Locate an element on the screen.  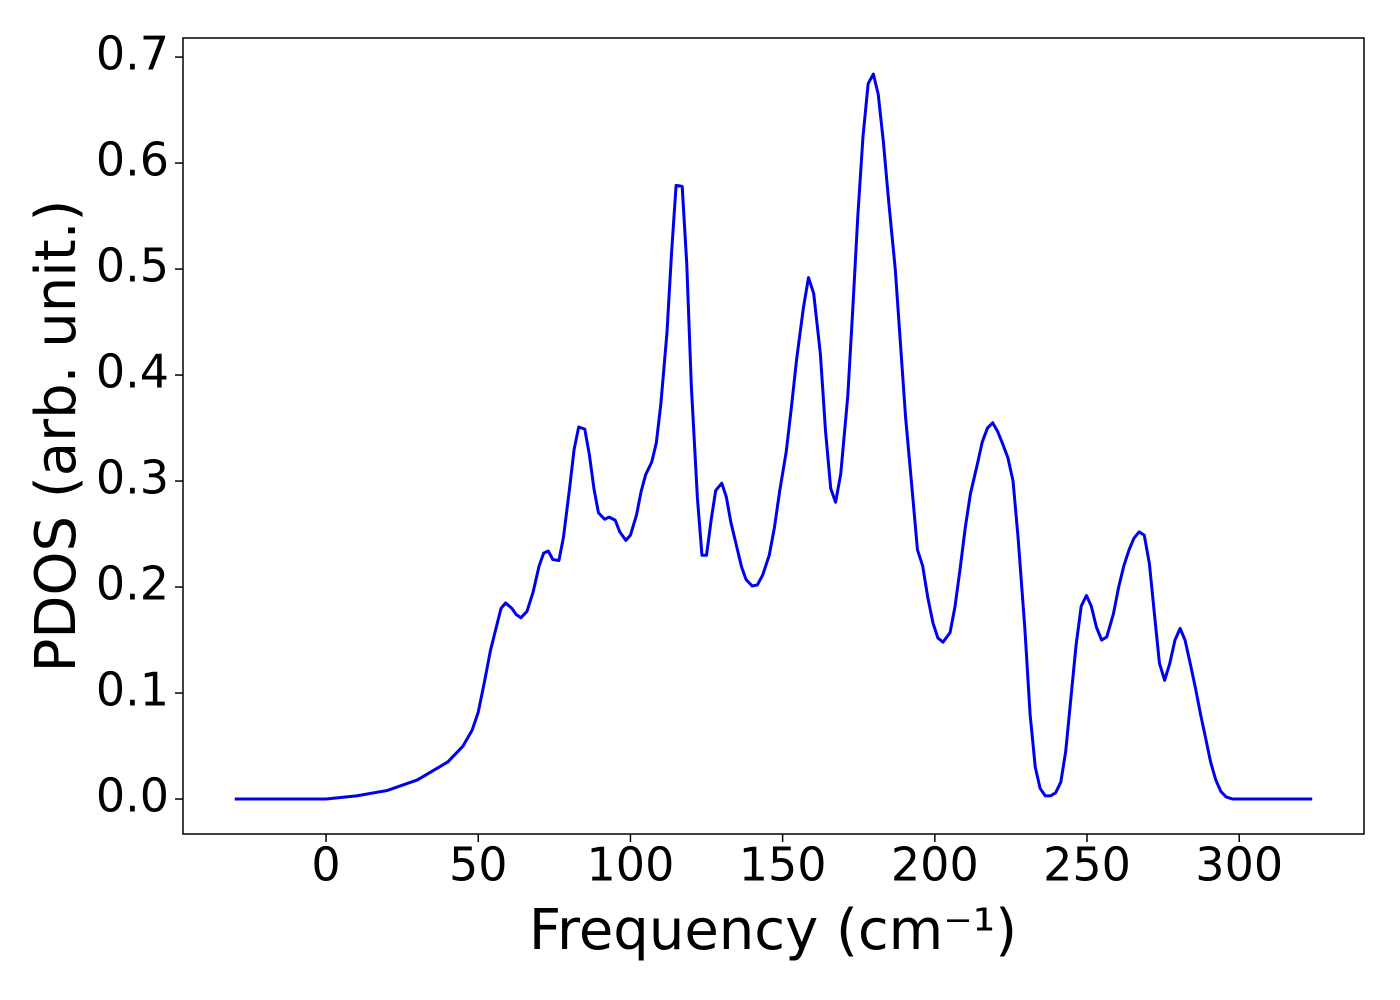
x-tick-label: 100 is located at coordinates (631, 865).